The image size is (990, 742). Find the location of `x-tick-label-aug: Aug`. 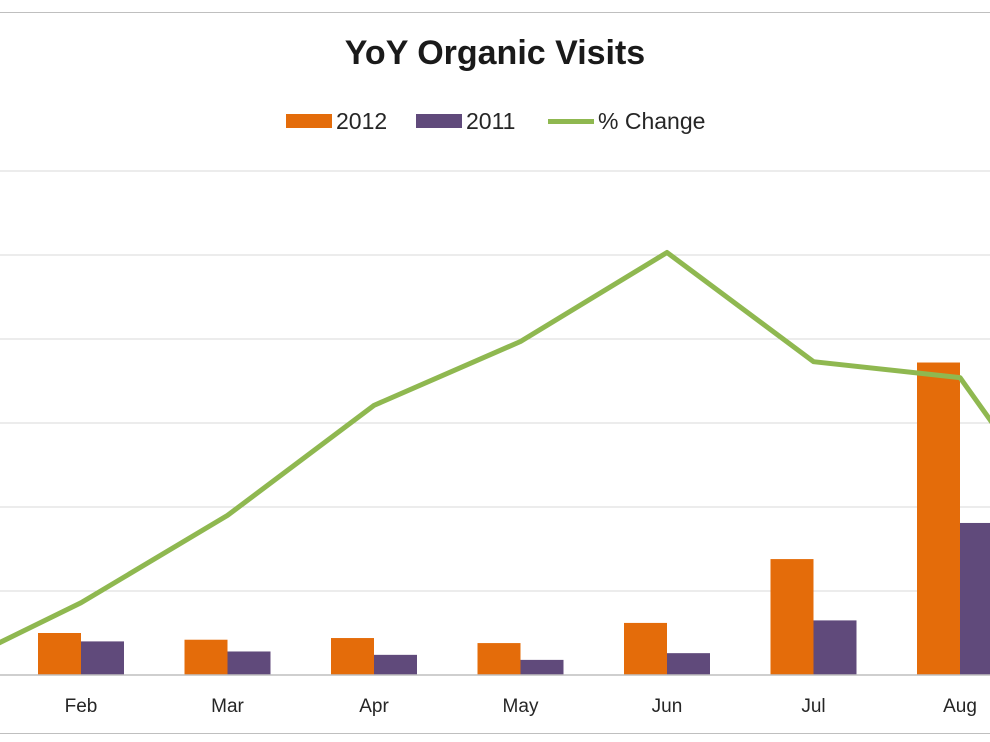

x-tick-label-aug: Aug is located at coordinates (960, 706).